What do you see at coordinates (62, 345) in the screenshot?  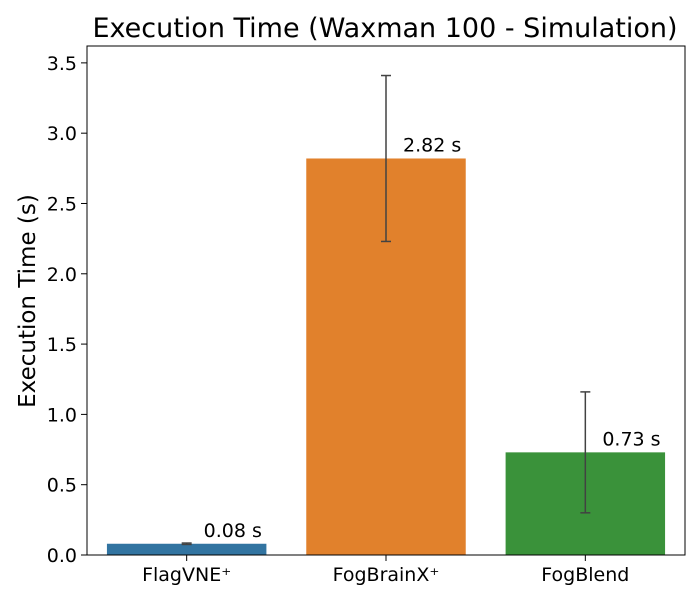 I see `y-tick-label: 1.5` at bounding box center [62, 345].